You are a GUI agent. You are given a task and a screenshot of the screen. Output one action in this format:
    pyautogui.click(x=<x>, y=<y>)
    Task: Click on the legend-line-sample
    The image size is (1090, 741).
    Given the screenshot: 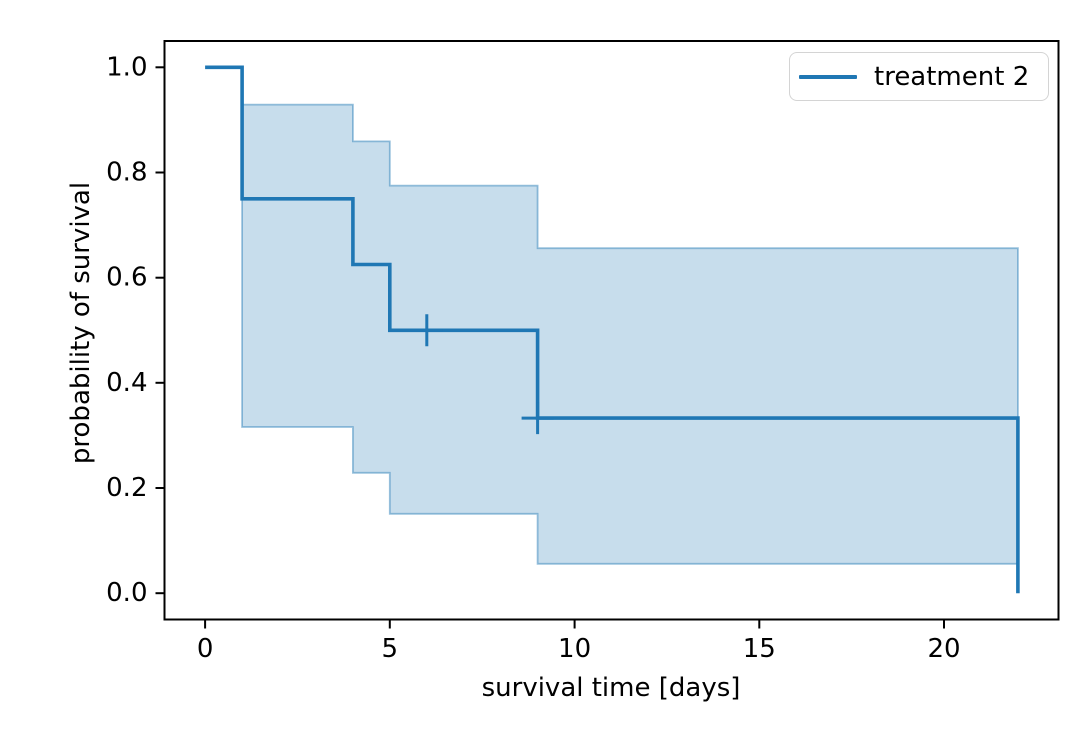 What is the action you would take?
    pyautogui.click(x=828, y=76)
    